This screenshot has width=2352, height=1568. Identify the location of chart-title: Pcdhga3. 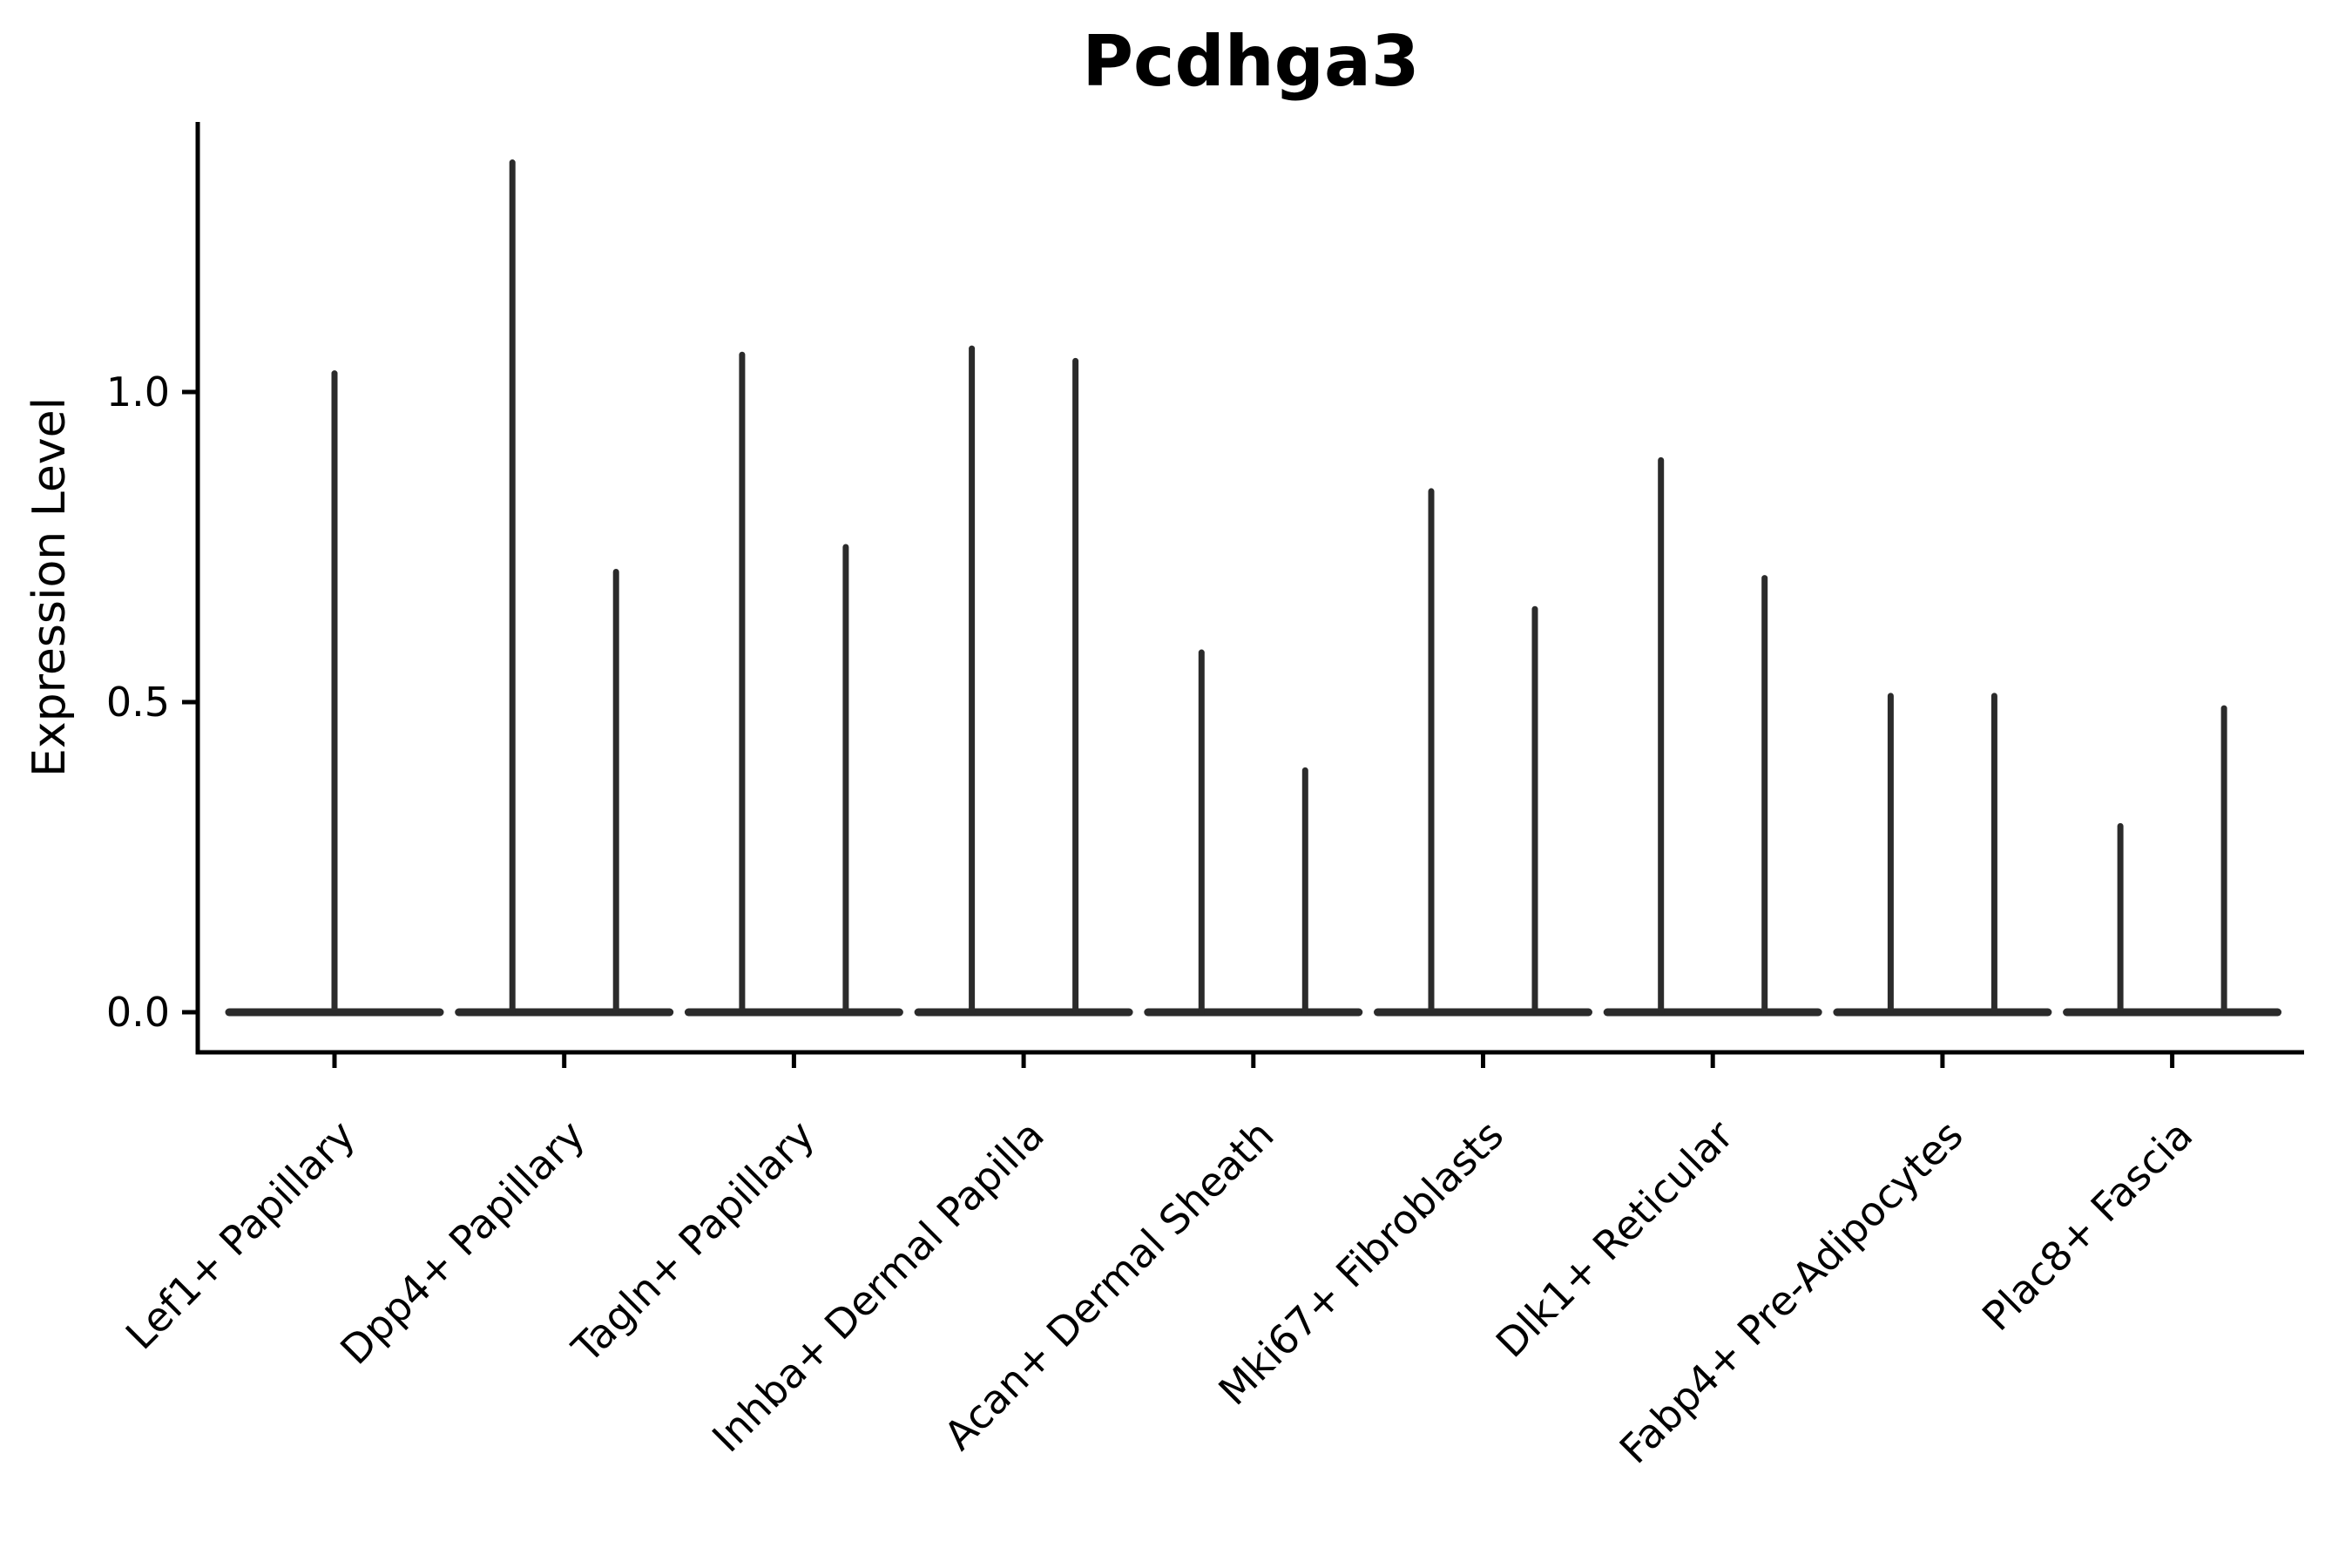
(1250, 61).